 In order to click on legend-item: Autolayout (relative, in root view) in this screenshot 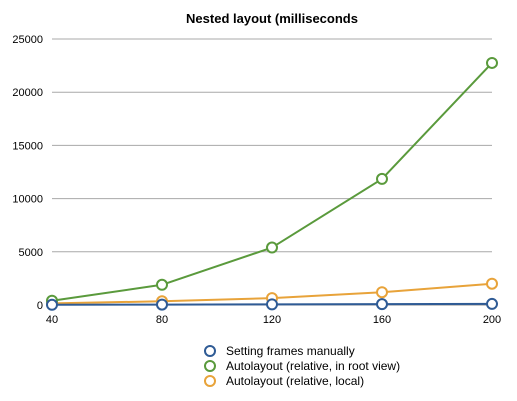, I will do `click(302, 366)`.